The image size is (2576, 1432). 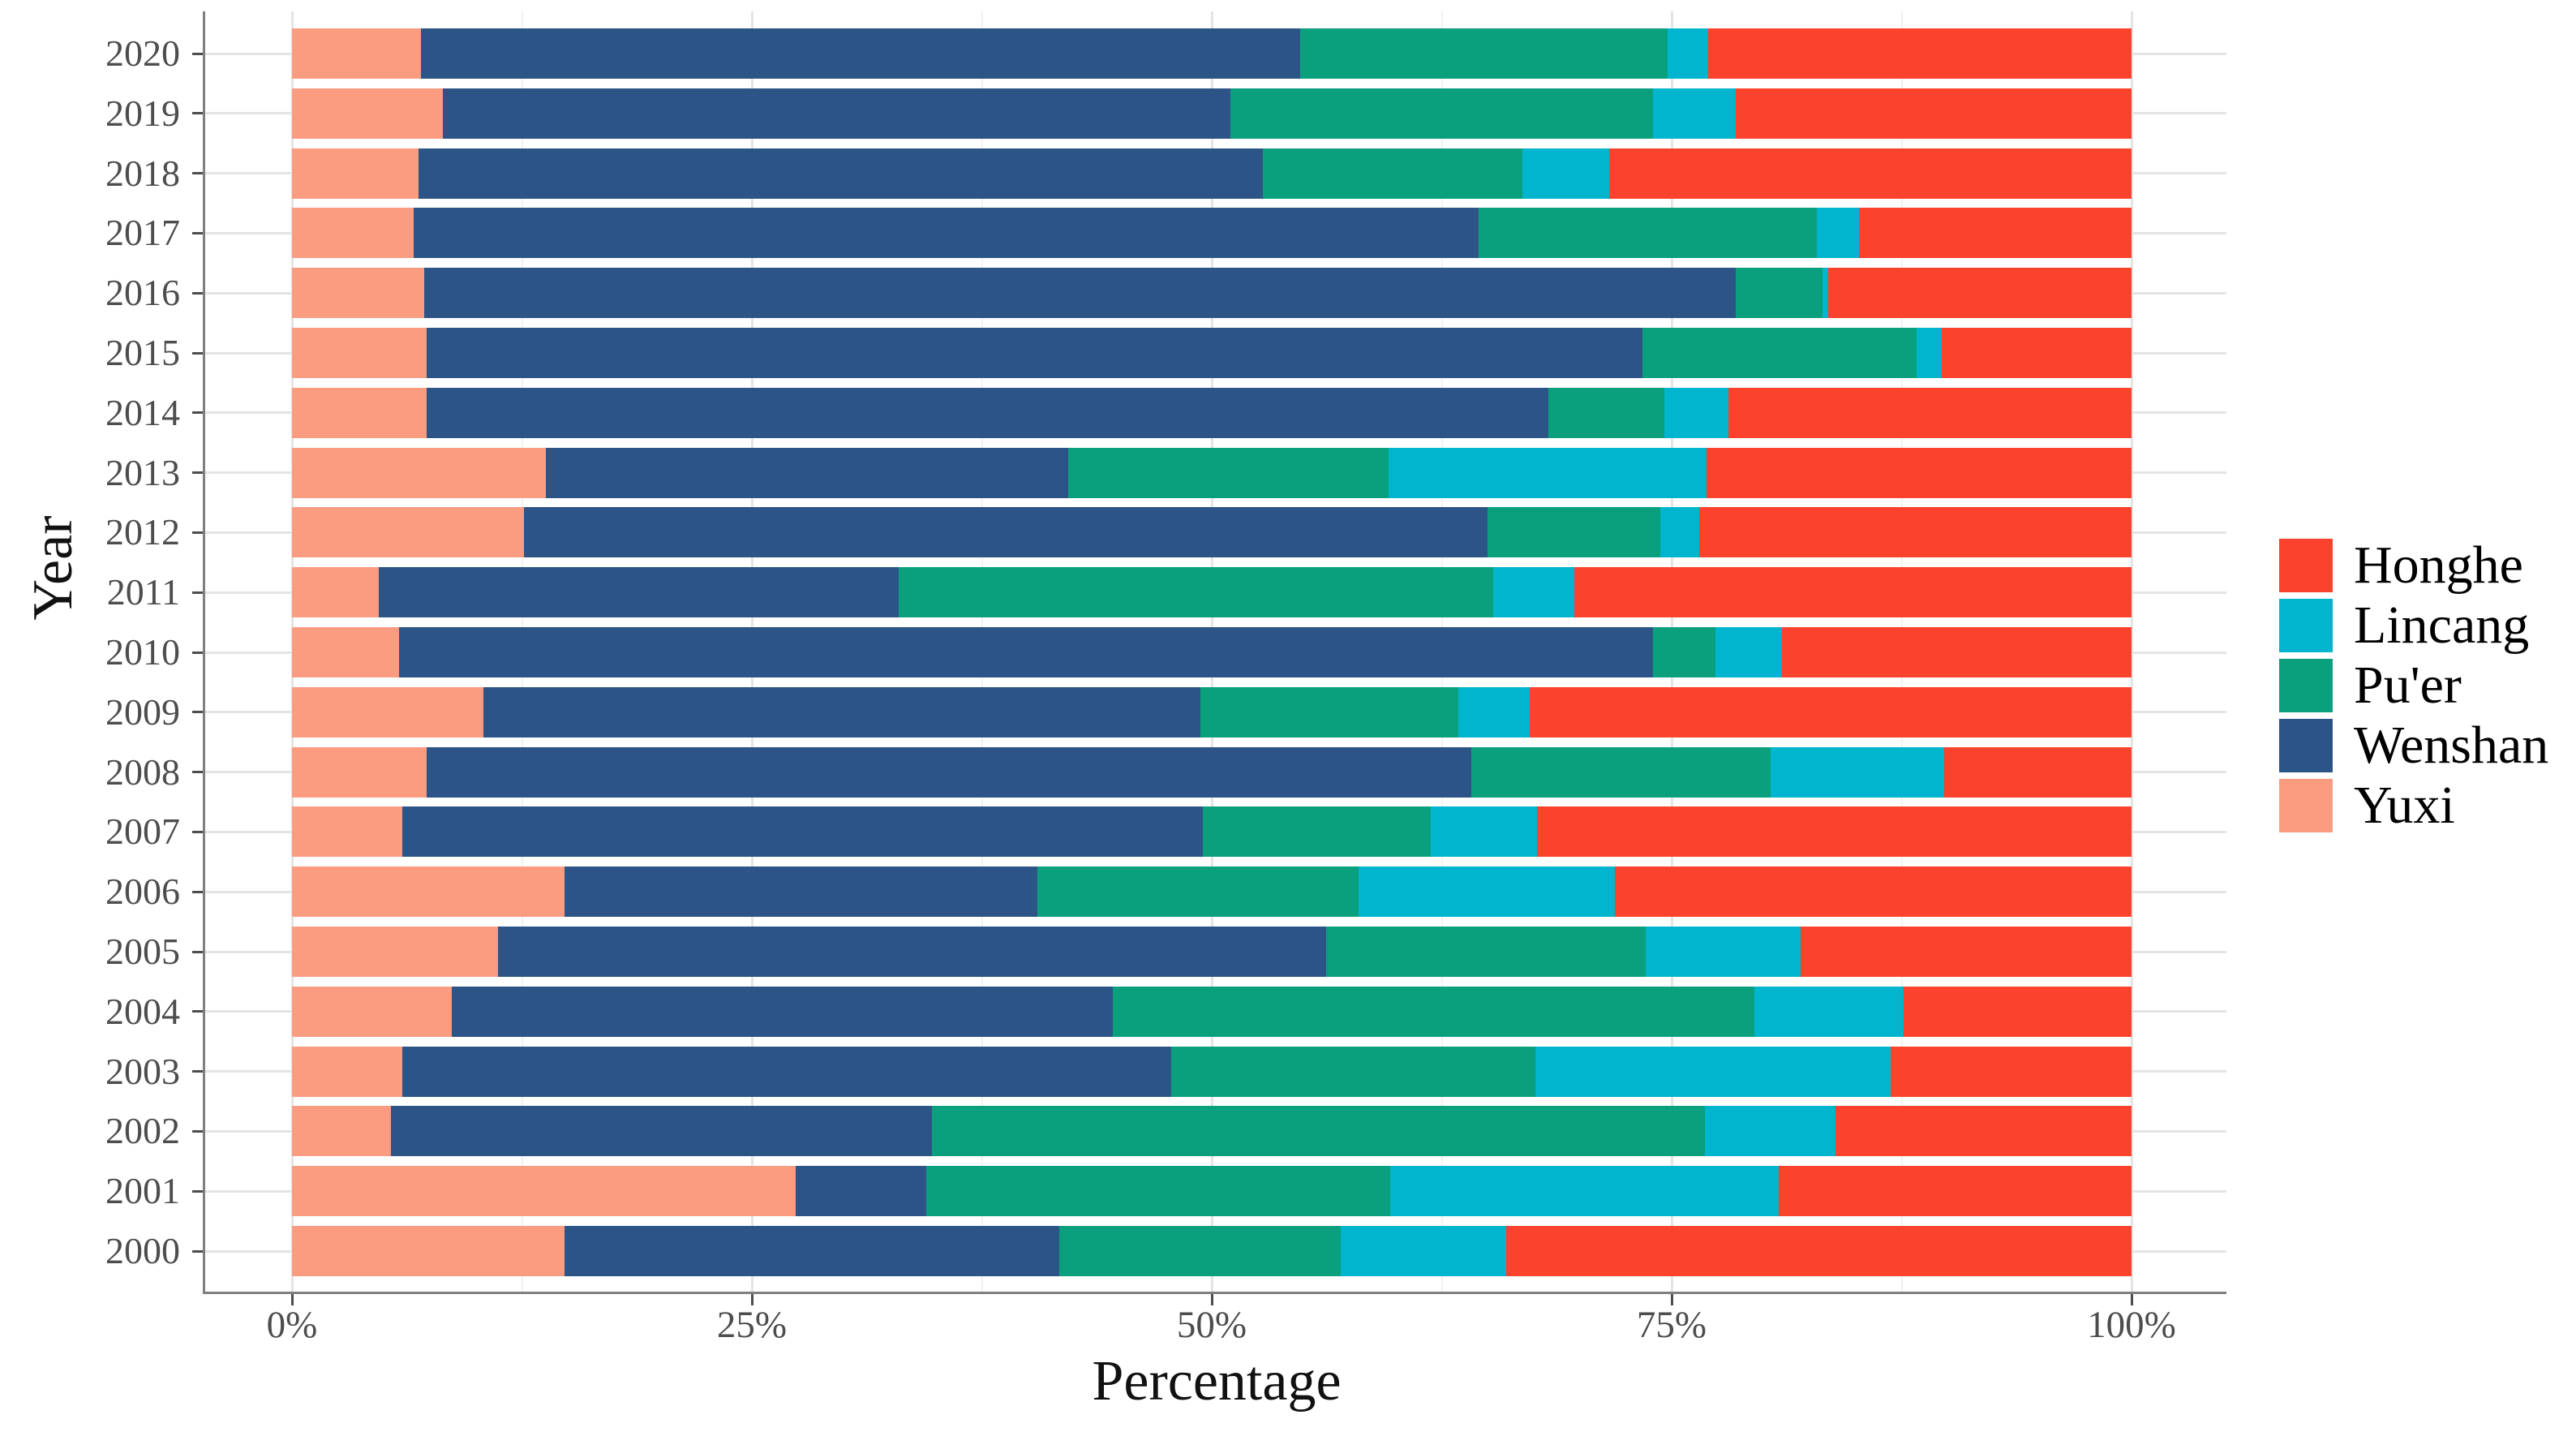 I want to click on y-tick-label-2006: 2006, so click(x=142, y=892).